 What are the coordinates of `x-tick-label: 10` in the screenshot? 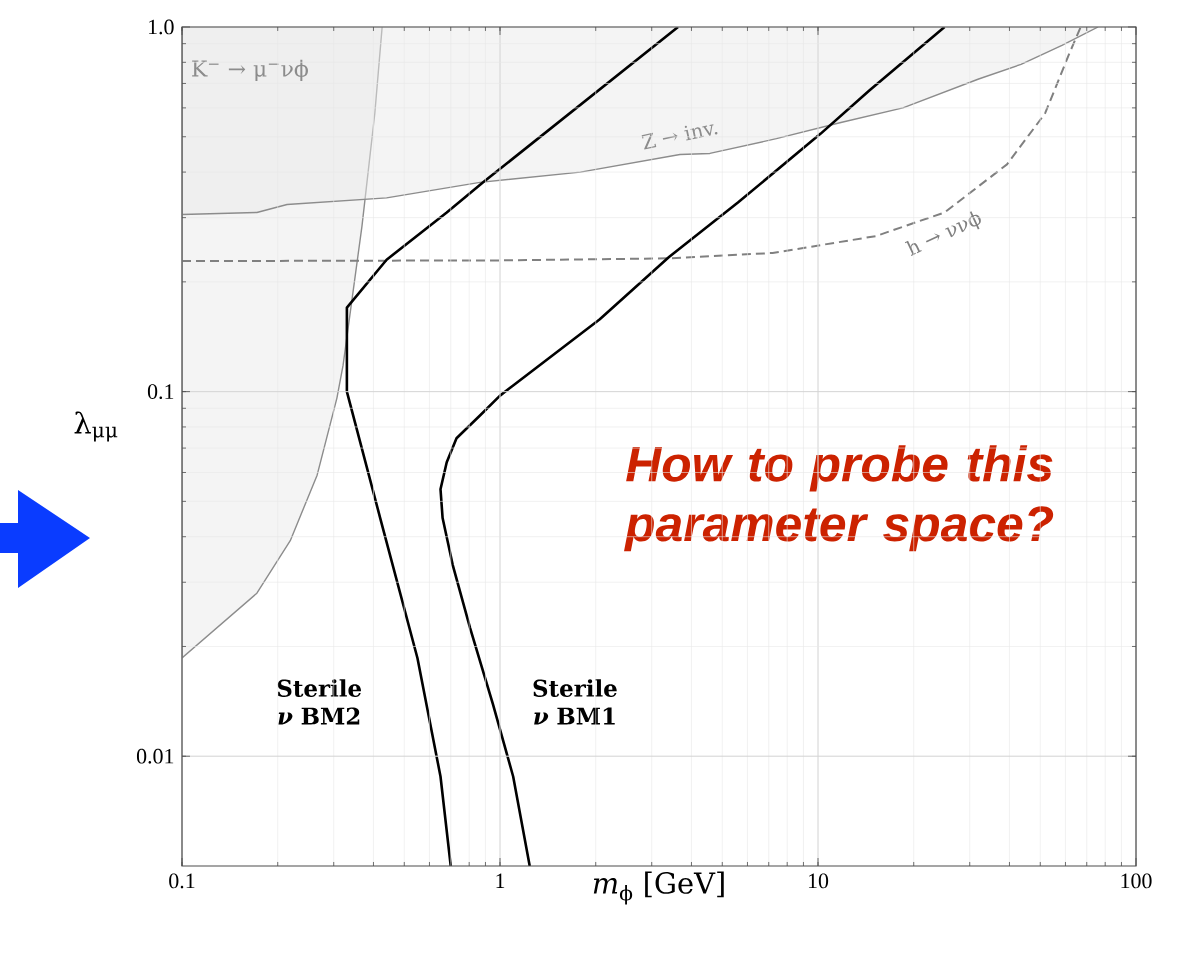 It's located at (818, 881).